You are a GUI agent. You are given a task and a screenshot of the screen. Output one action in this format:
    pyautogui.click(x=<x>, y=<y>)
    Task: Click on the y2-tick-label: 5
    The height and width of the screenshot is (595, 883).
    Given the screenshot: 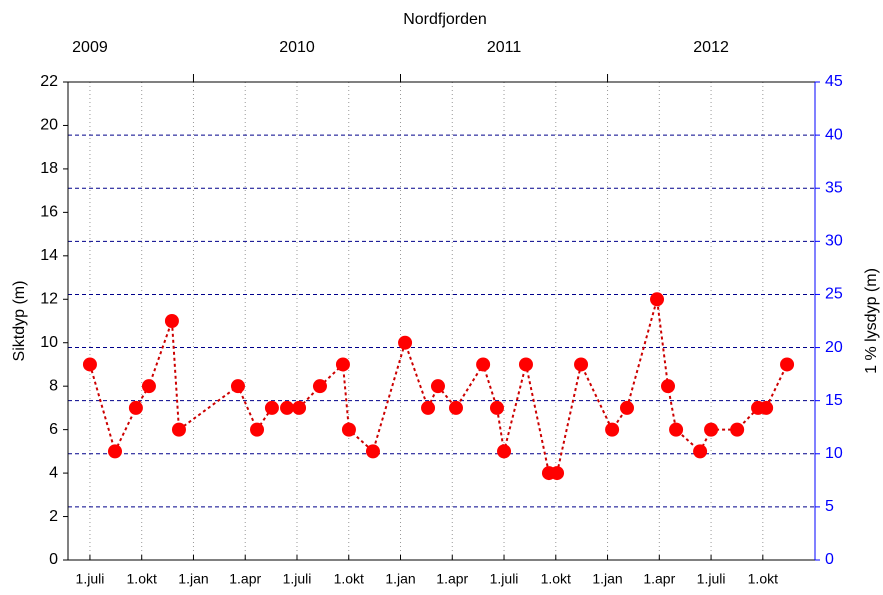 What is the action you would take?
    pyautogui.click(x=829, y=506)
    